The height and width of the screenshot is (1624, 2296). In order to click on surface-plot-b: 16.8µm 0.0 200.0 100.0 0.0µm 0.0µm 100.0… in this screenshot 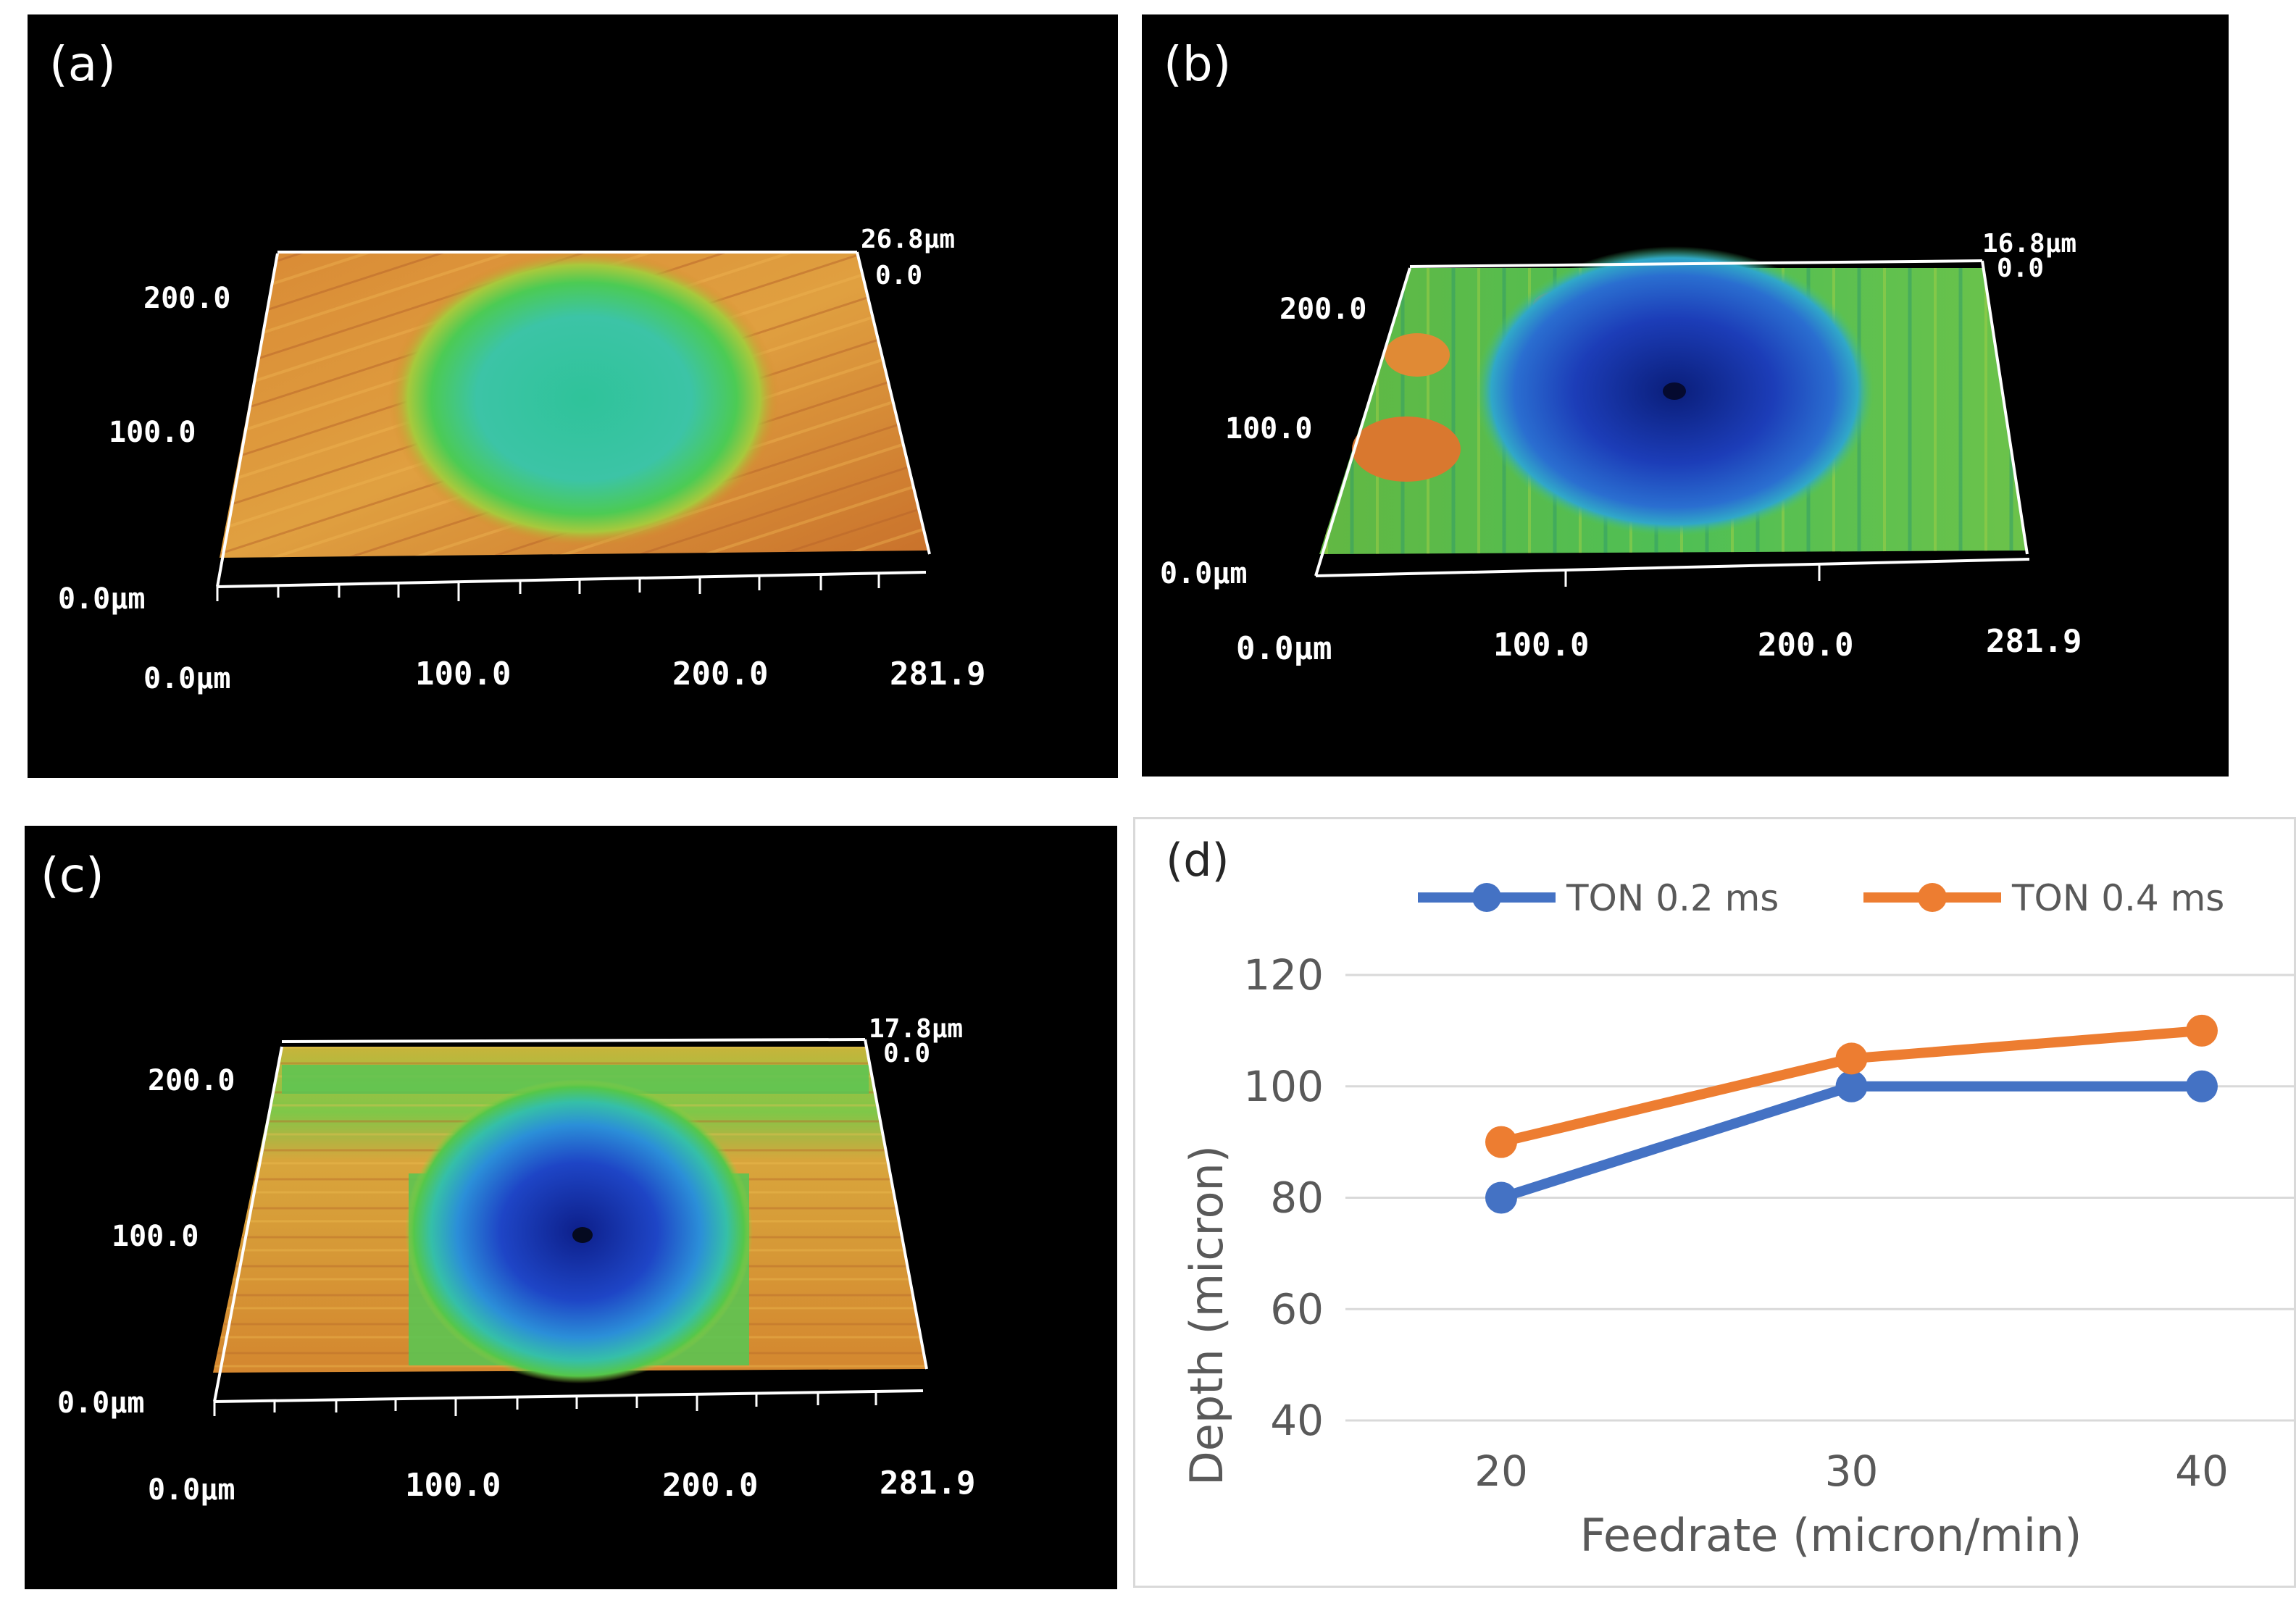, I will do `click(1621, 448)`.